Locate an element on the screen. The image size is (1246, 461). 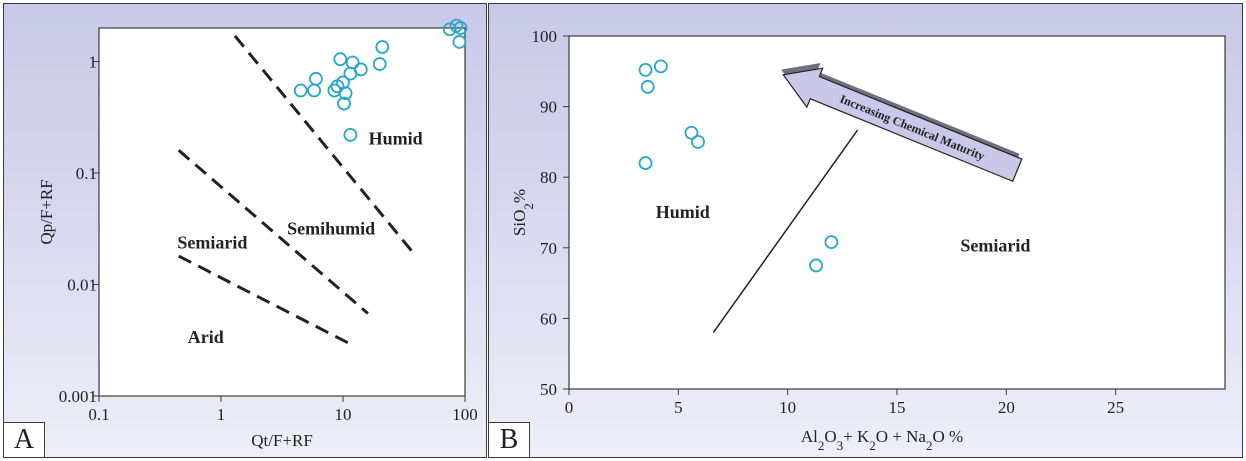
region-label-a: Semihumid is located at coordinates (331, 229).